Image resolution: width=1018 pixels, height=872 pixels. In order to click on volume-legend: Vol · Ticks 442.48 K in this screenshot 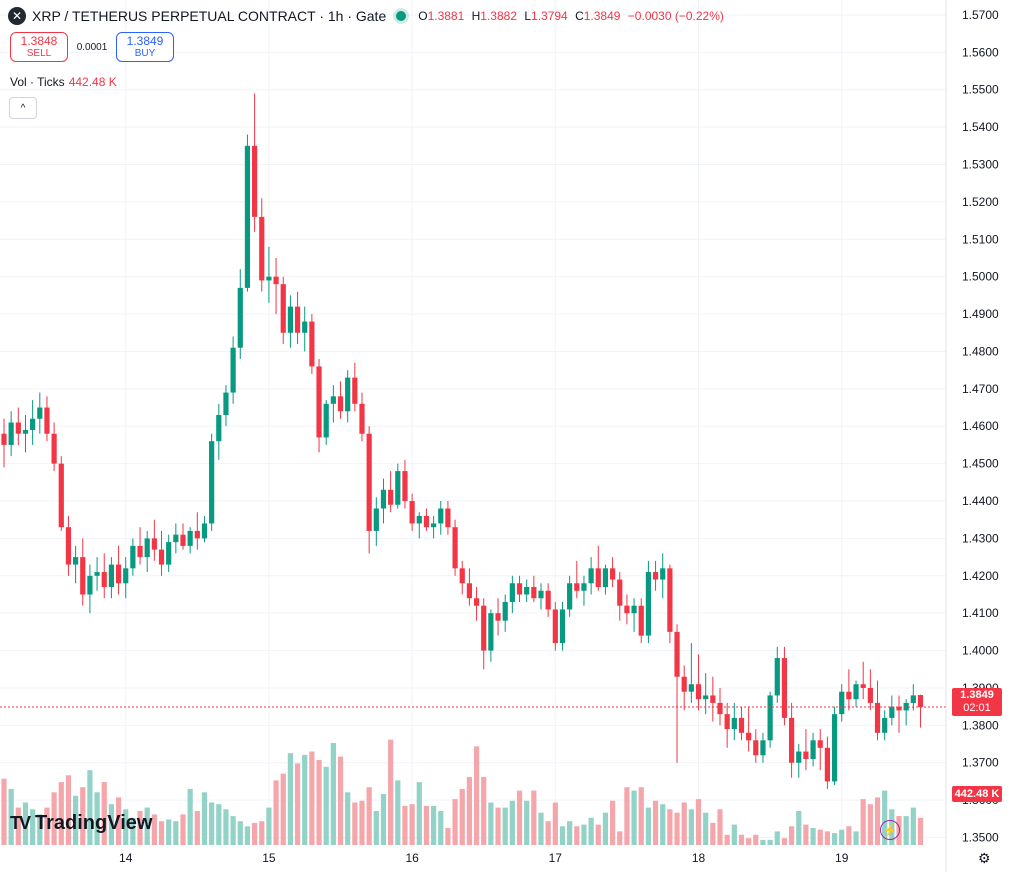, I will do `click(63, 82)`.